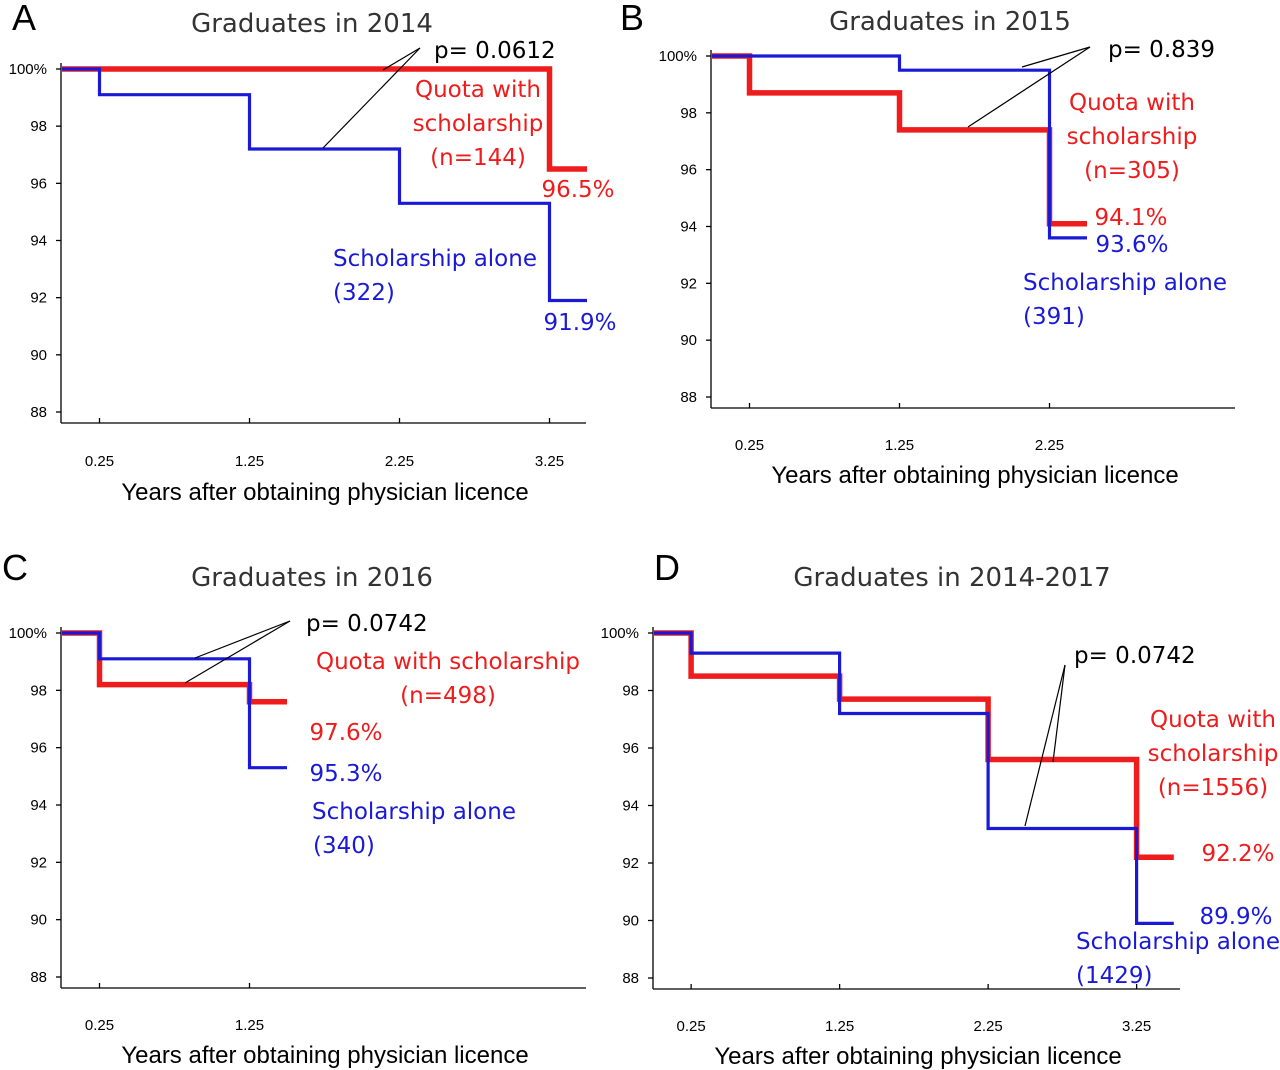 This screenshot has width=1280, height=1070. What do you see at coordinates (950, 22) in the screenshot?
I see `chart-title: Graduates in 2015` at bounding box center [950, 22].